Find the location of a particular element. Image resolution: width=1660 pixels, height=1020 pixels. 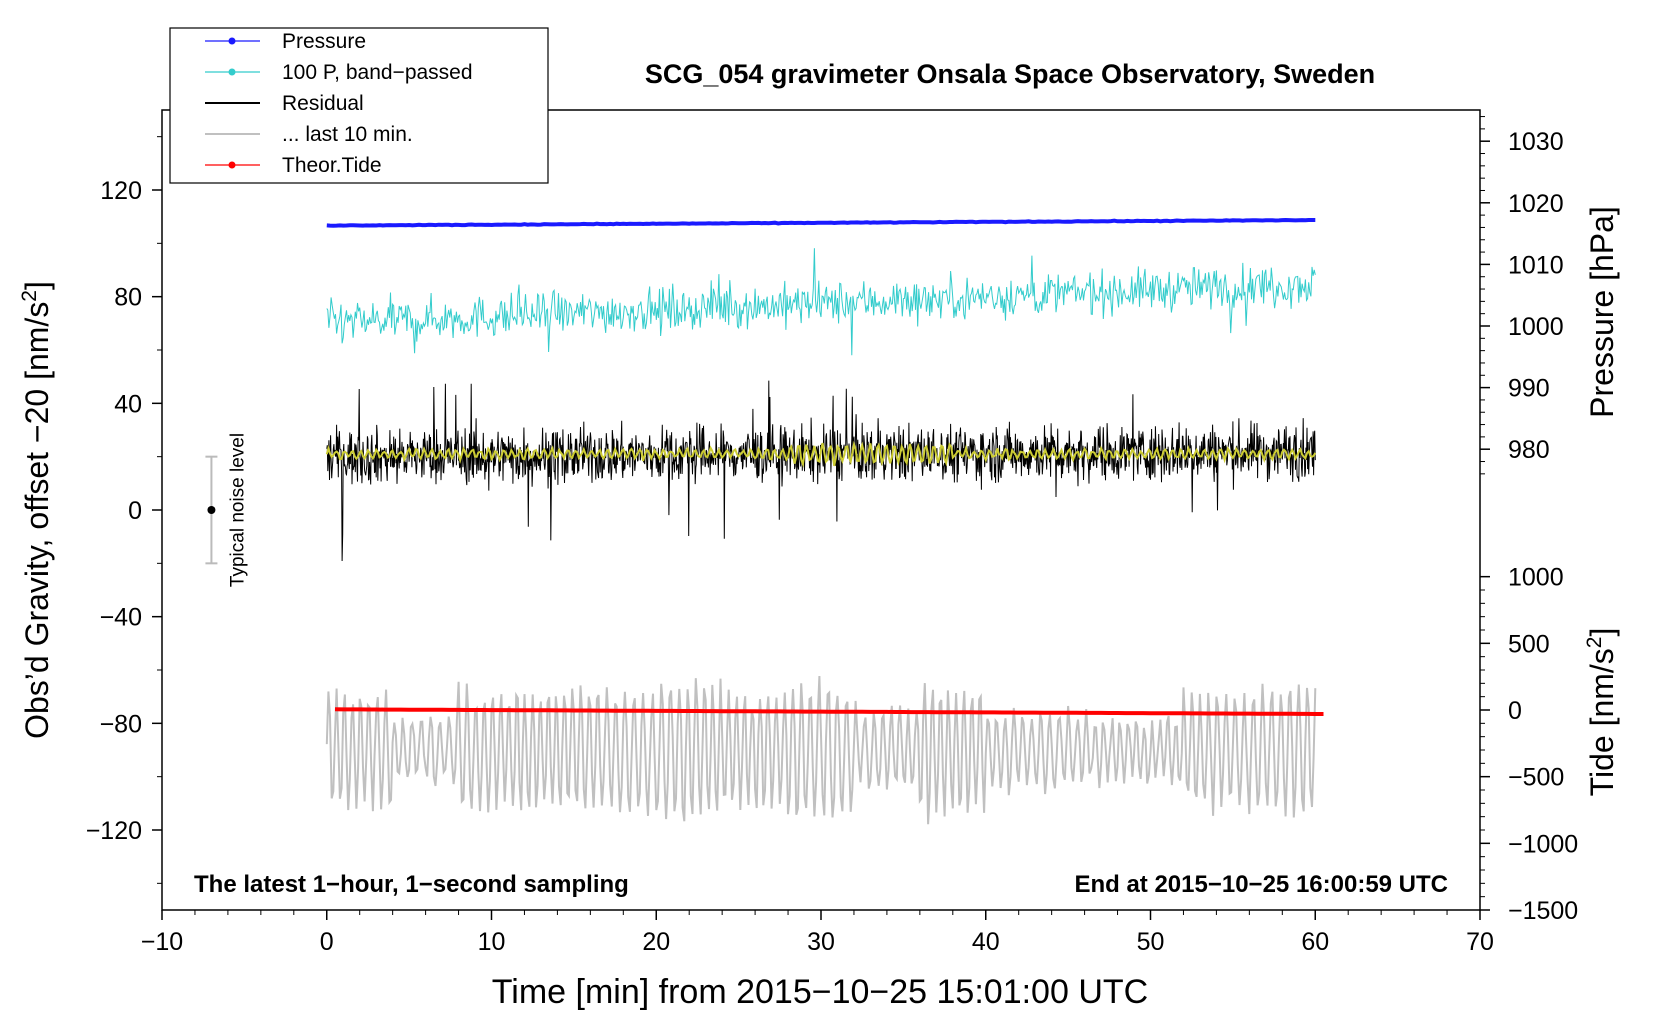

y-tick-label: 0 is located at coordinates (135, 511).